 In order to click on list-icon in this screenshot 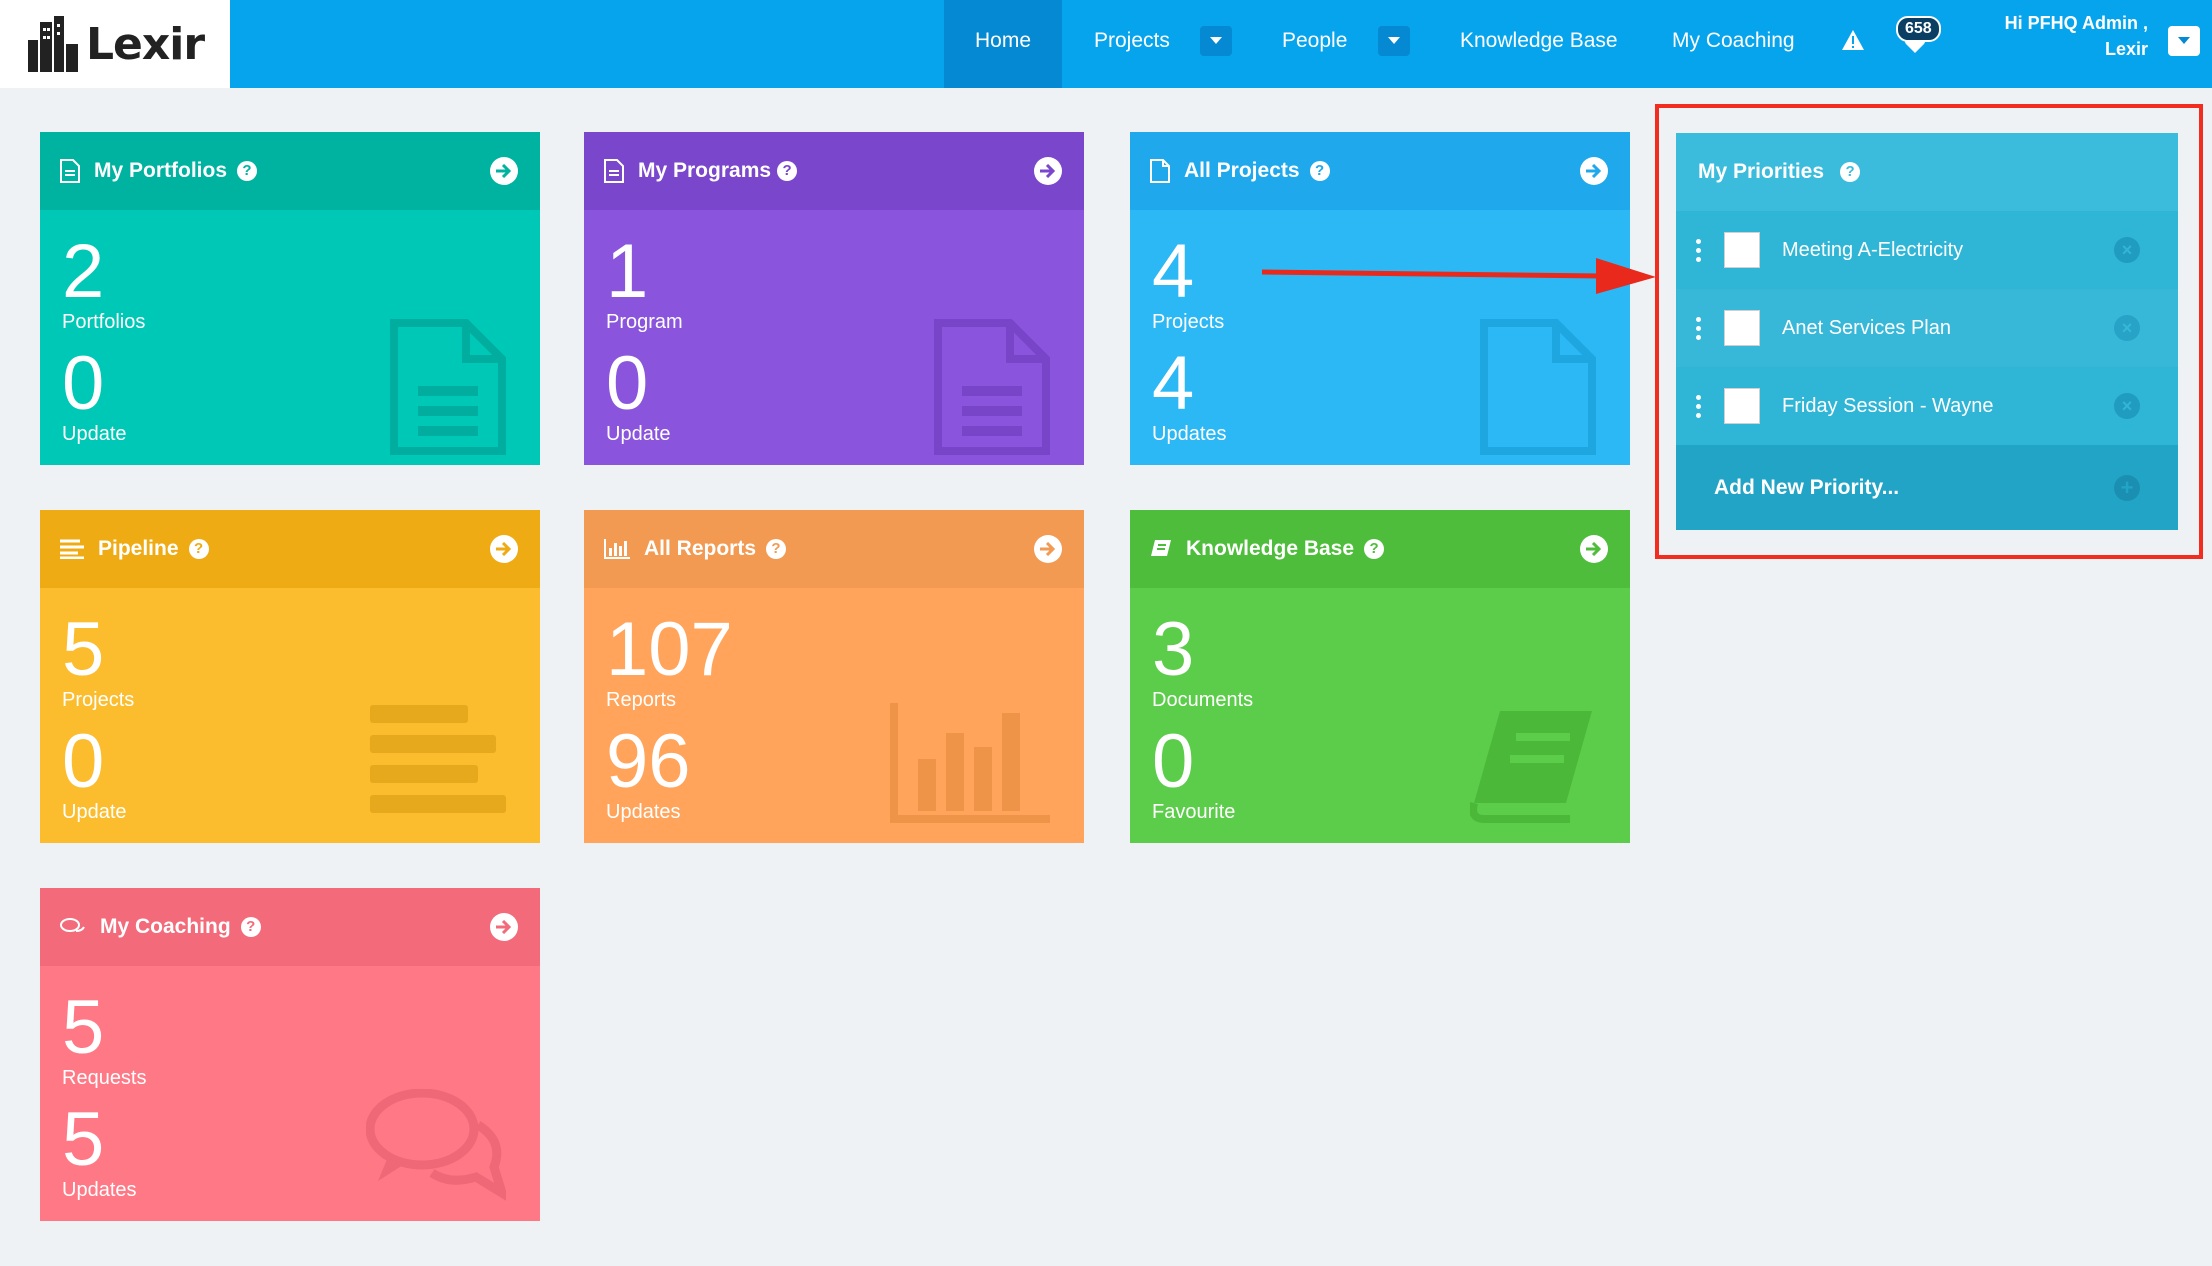, I will do `click(72, 549)`.